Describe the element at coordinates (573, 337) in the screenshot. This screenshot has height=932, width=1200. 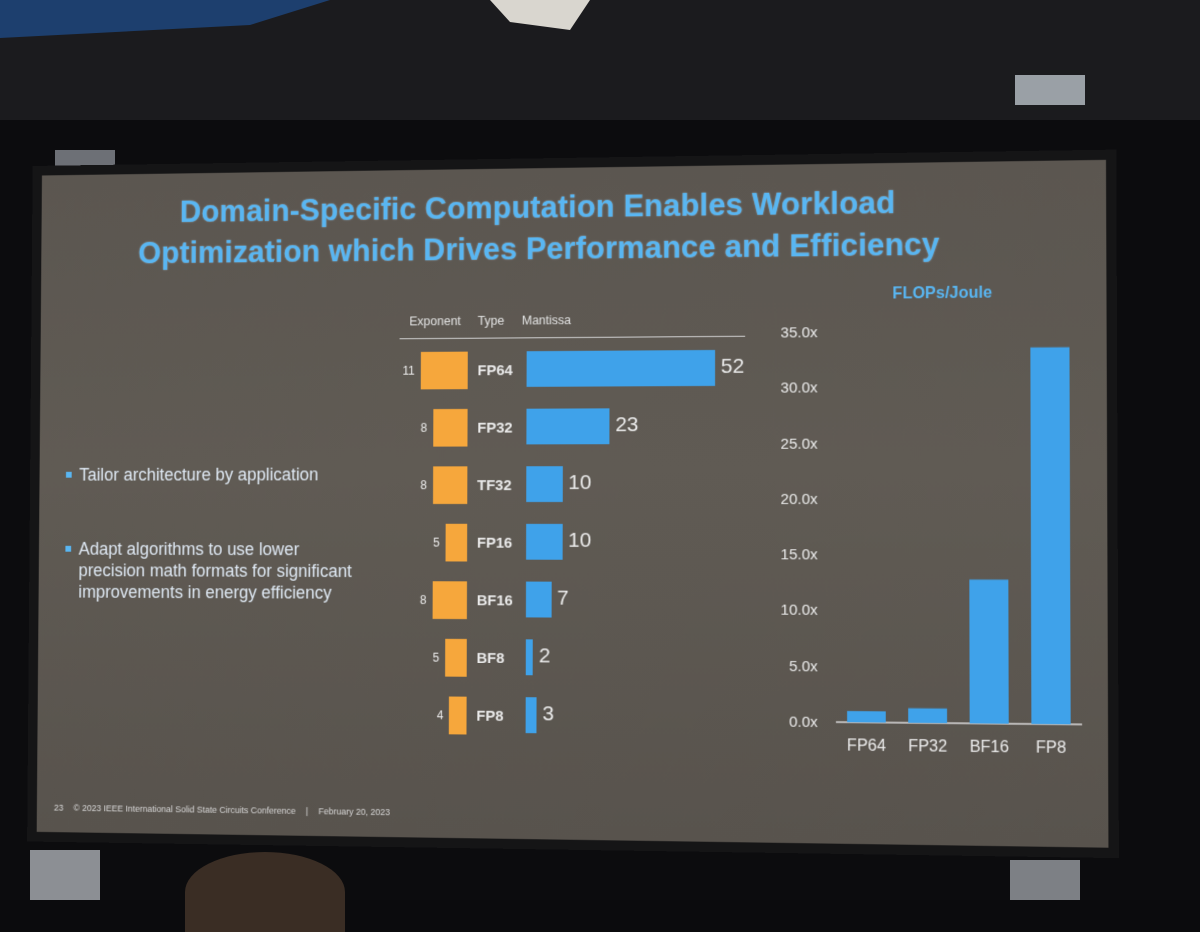
I see `header-divider` at that location.